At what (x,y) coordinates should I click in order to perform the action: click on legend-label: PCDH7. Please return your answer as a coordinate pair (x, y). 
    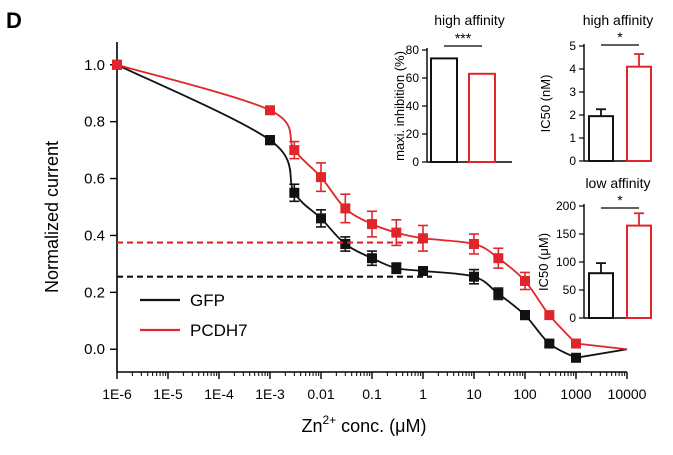
    Looking at the image, I should click on (219, 330).